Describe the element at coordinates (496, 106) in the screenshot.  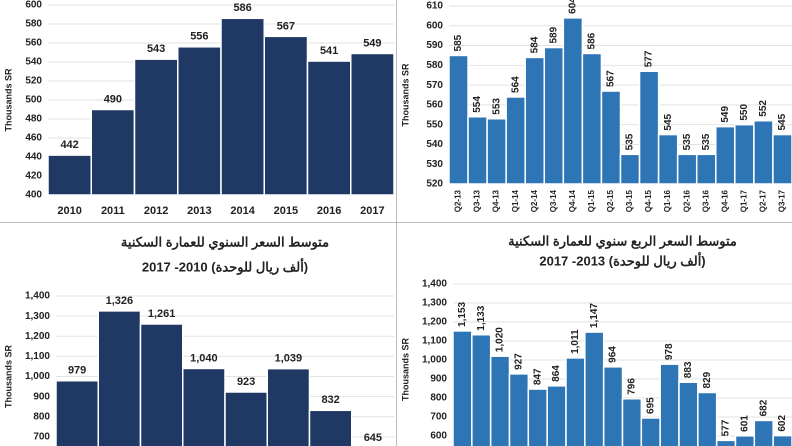
I see `value-label: 553` at that location.